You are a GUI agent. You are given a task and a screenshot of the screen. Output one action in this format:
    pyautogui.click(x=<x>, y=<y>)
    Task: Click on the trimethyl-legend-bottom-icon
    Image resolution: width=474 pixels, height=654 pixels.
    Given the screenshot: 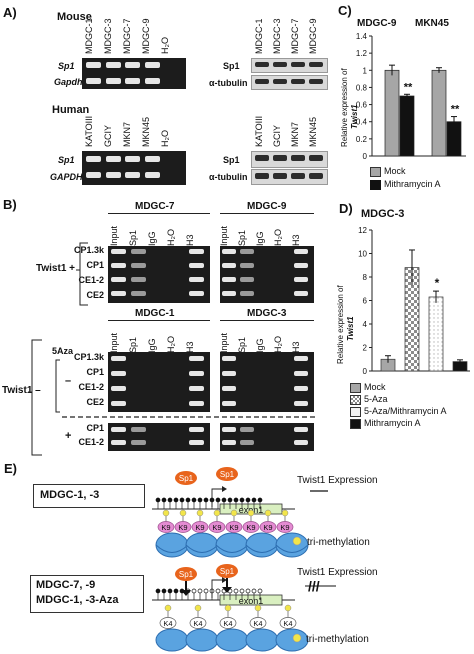 What is the action you would take?
    pyautogui.click(x=297, y=638)
    